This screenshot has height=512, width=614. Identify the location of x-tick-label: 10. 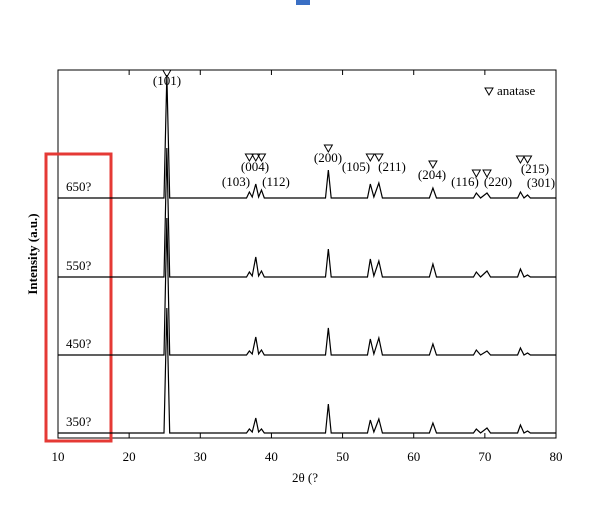
(58, 456).